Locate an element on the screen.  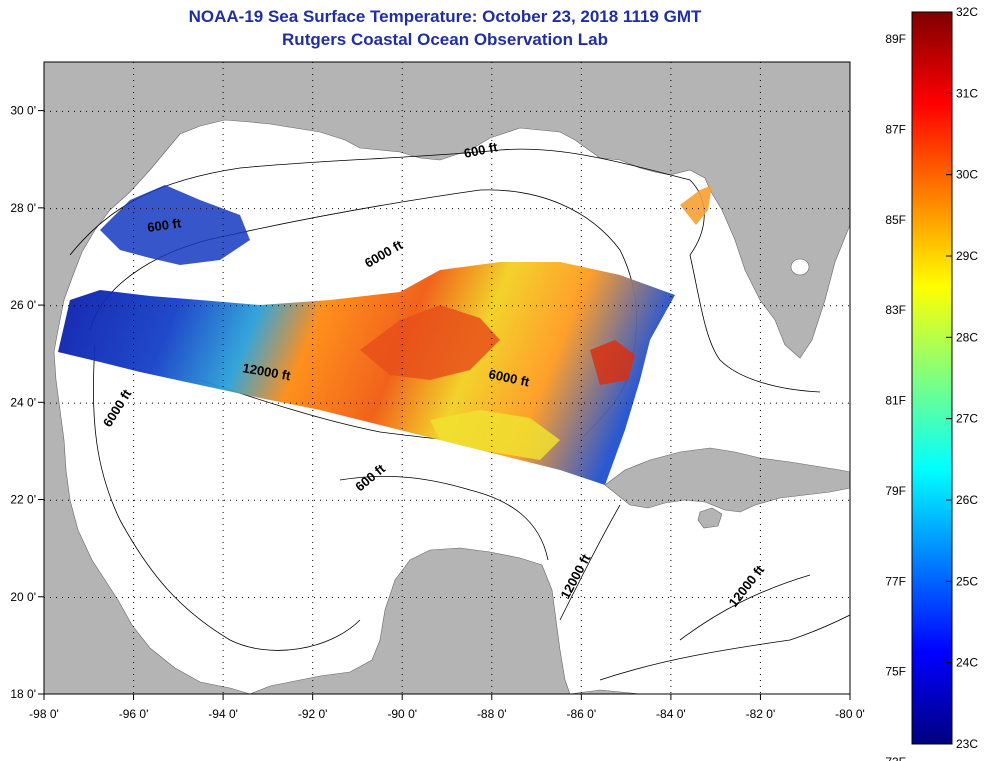
contour-florida-shelf is located at coordinates (755, 323).